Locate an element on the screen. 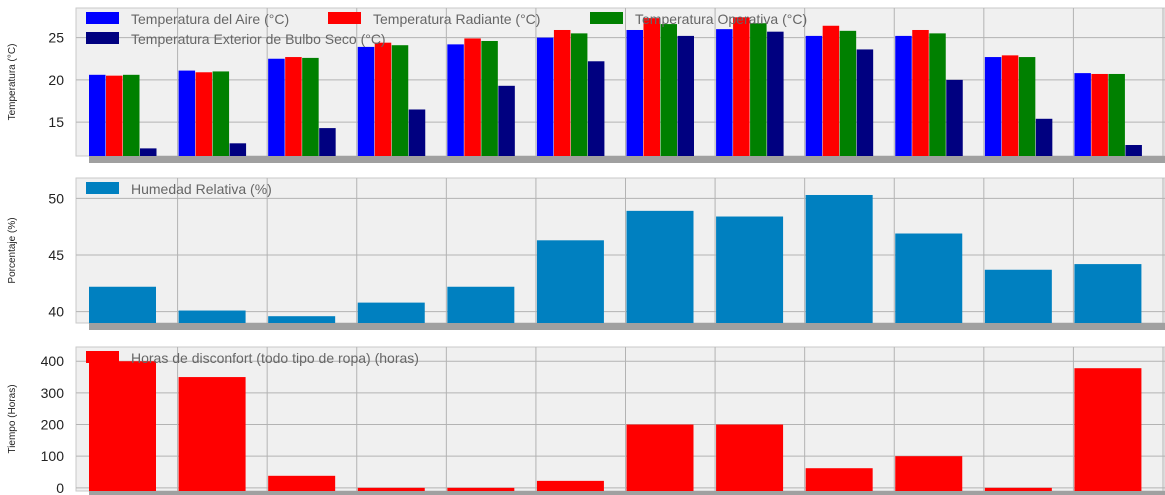 This screenshot has width=1165, height=495. y-tick-label: 20 is located at coordinates (56, 80).